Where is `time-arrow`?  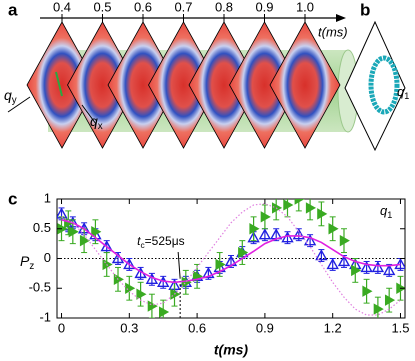
time-arrow is located at coordinates (341, 18).